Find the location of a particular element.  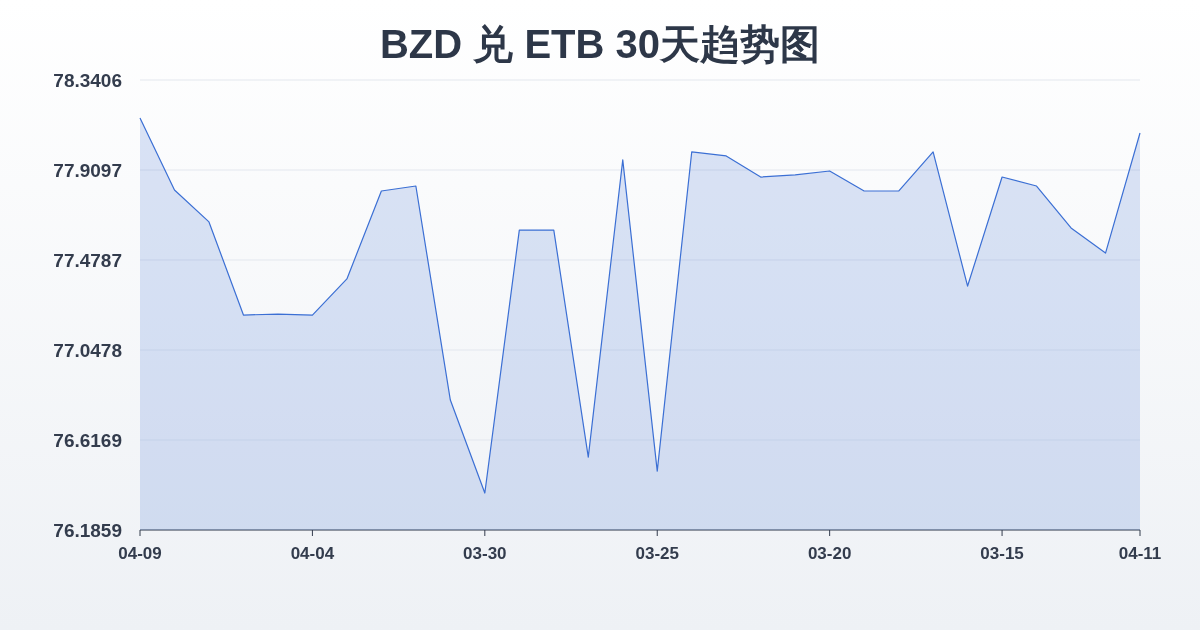

x-tick-label: 03-15 is located at coordinates (1002, 553).